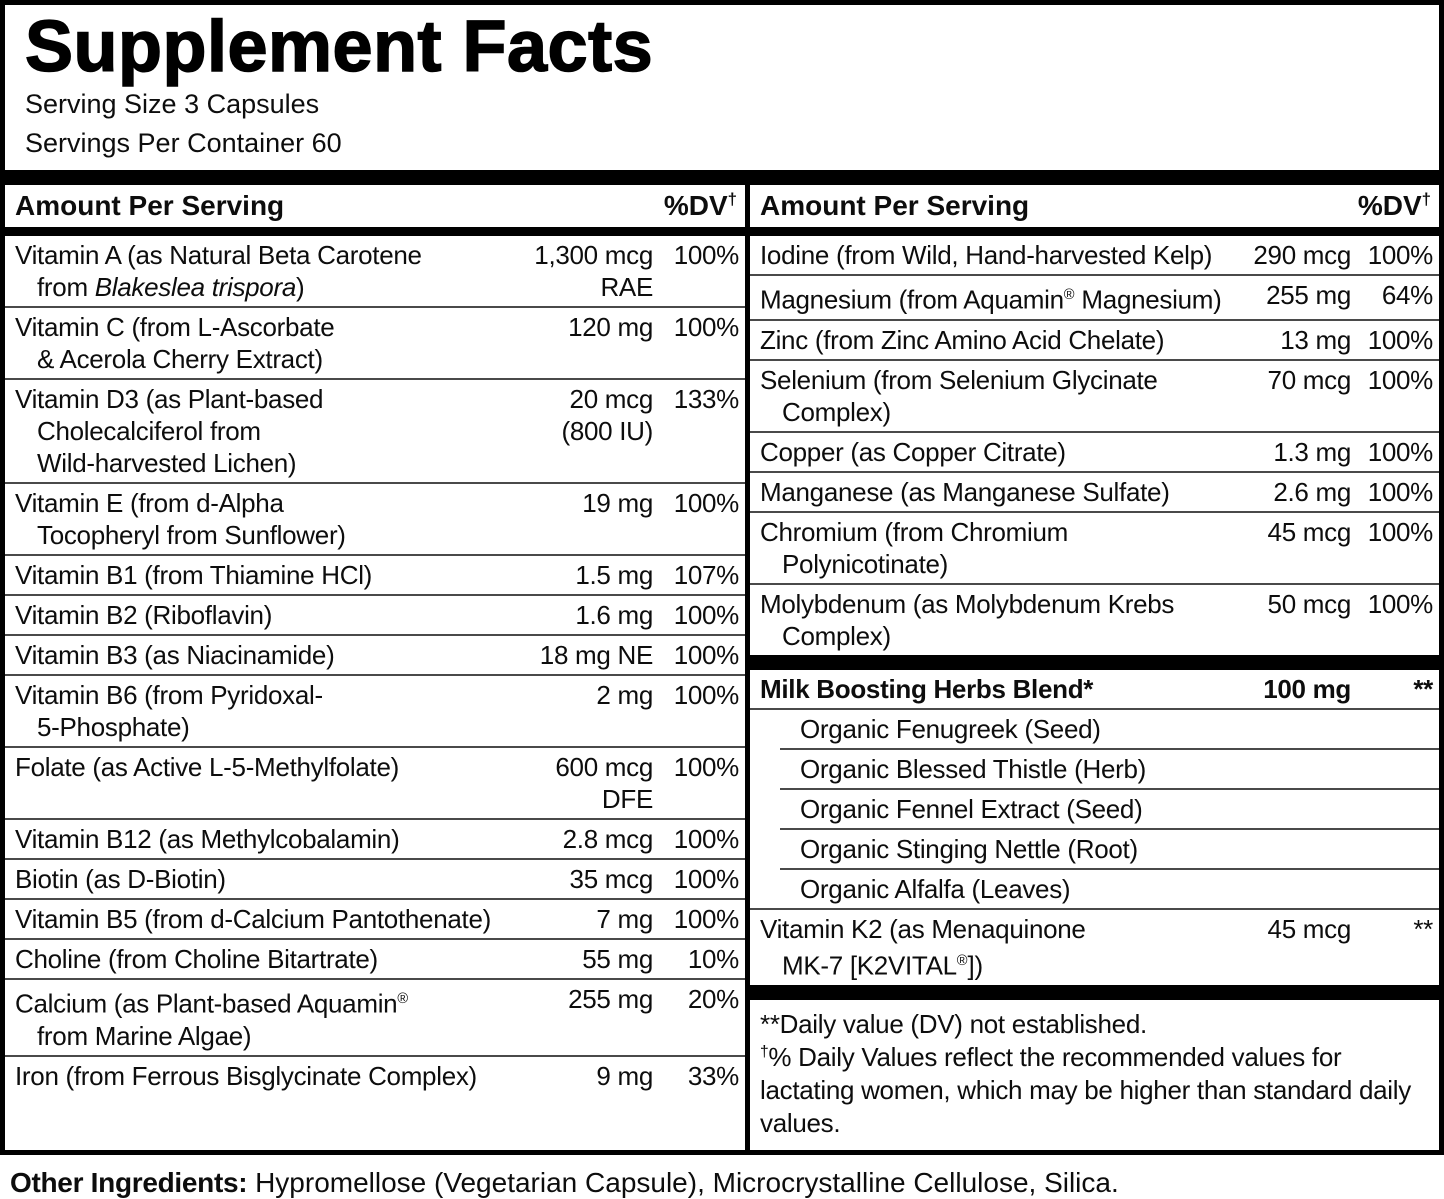  I want to click on ingredient-amount: 70 mcg, so click(1309, 380).